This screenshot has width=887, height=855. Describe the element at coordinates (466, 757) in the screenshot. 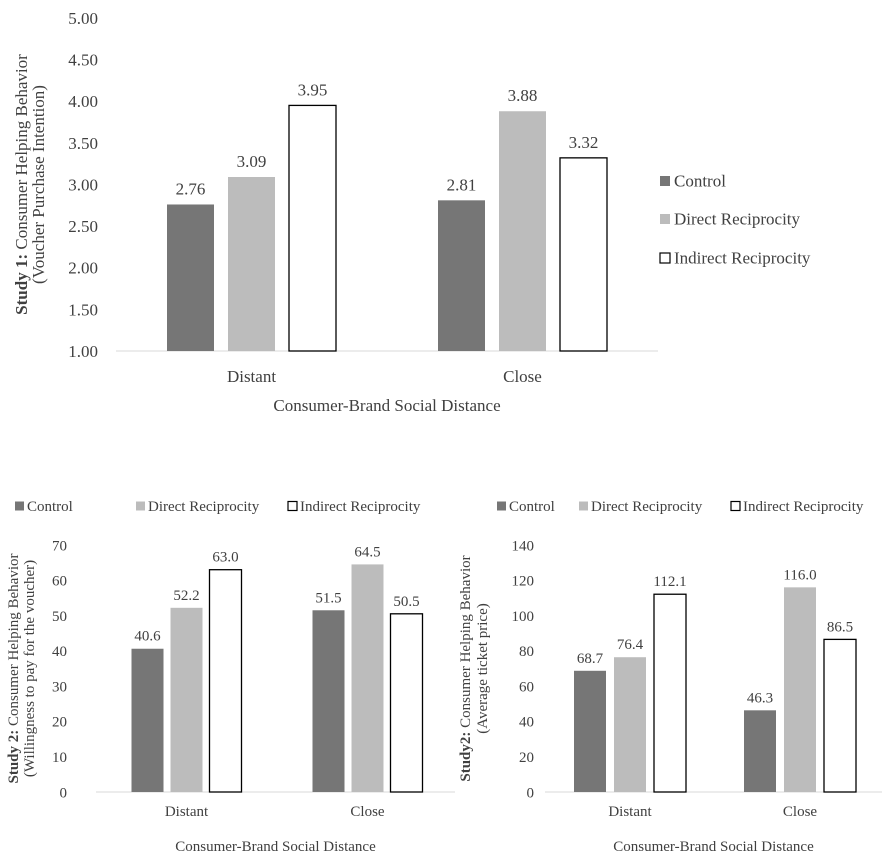

I see `y-axis-title-study: Study2:` at that location.